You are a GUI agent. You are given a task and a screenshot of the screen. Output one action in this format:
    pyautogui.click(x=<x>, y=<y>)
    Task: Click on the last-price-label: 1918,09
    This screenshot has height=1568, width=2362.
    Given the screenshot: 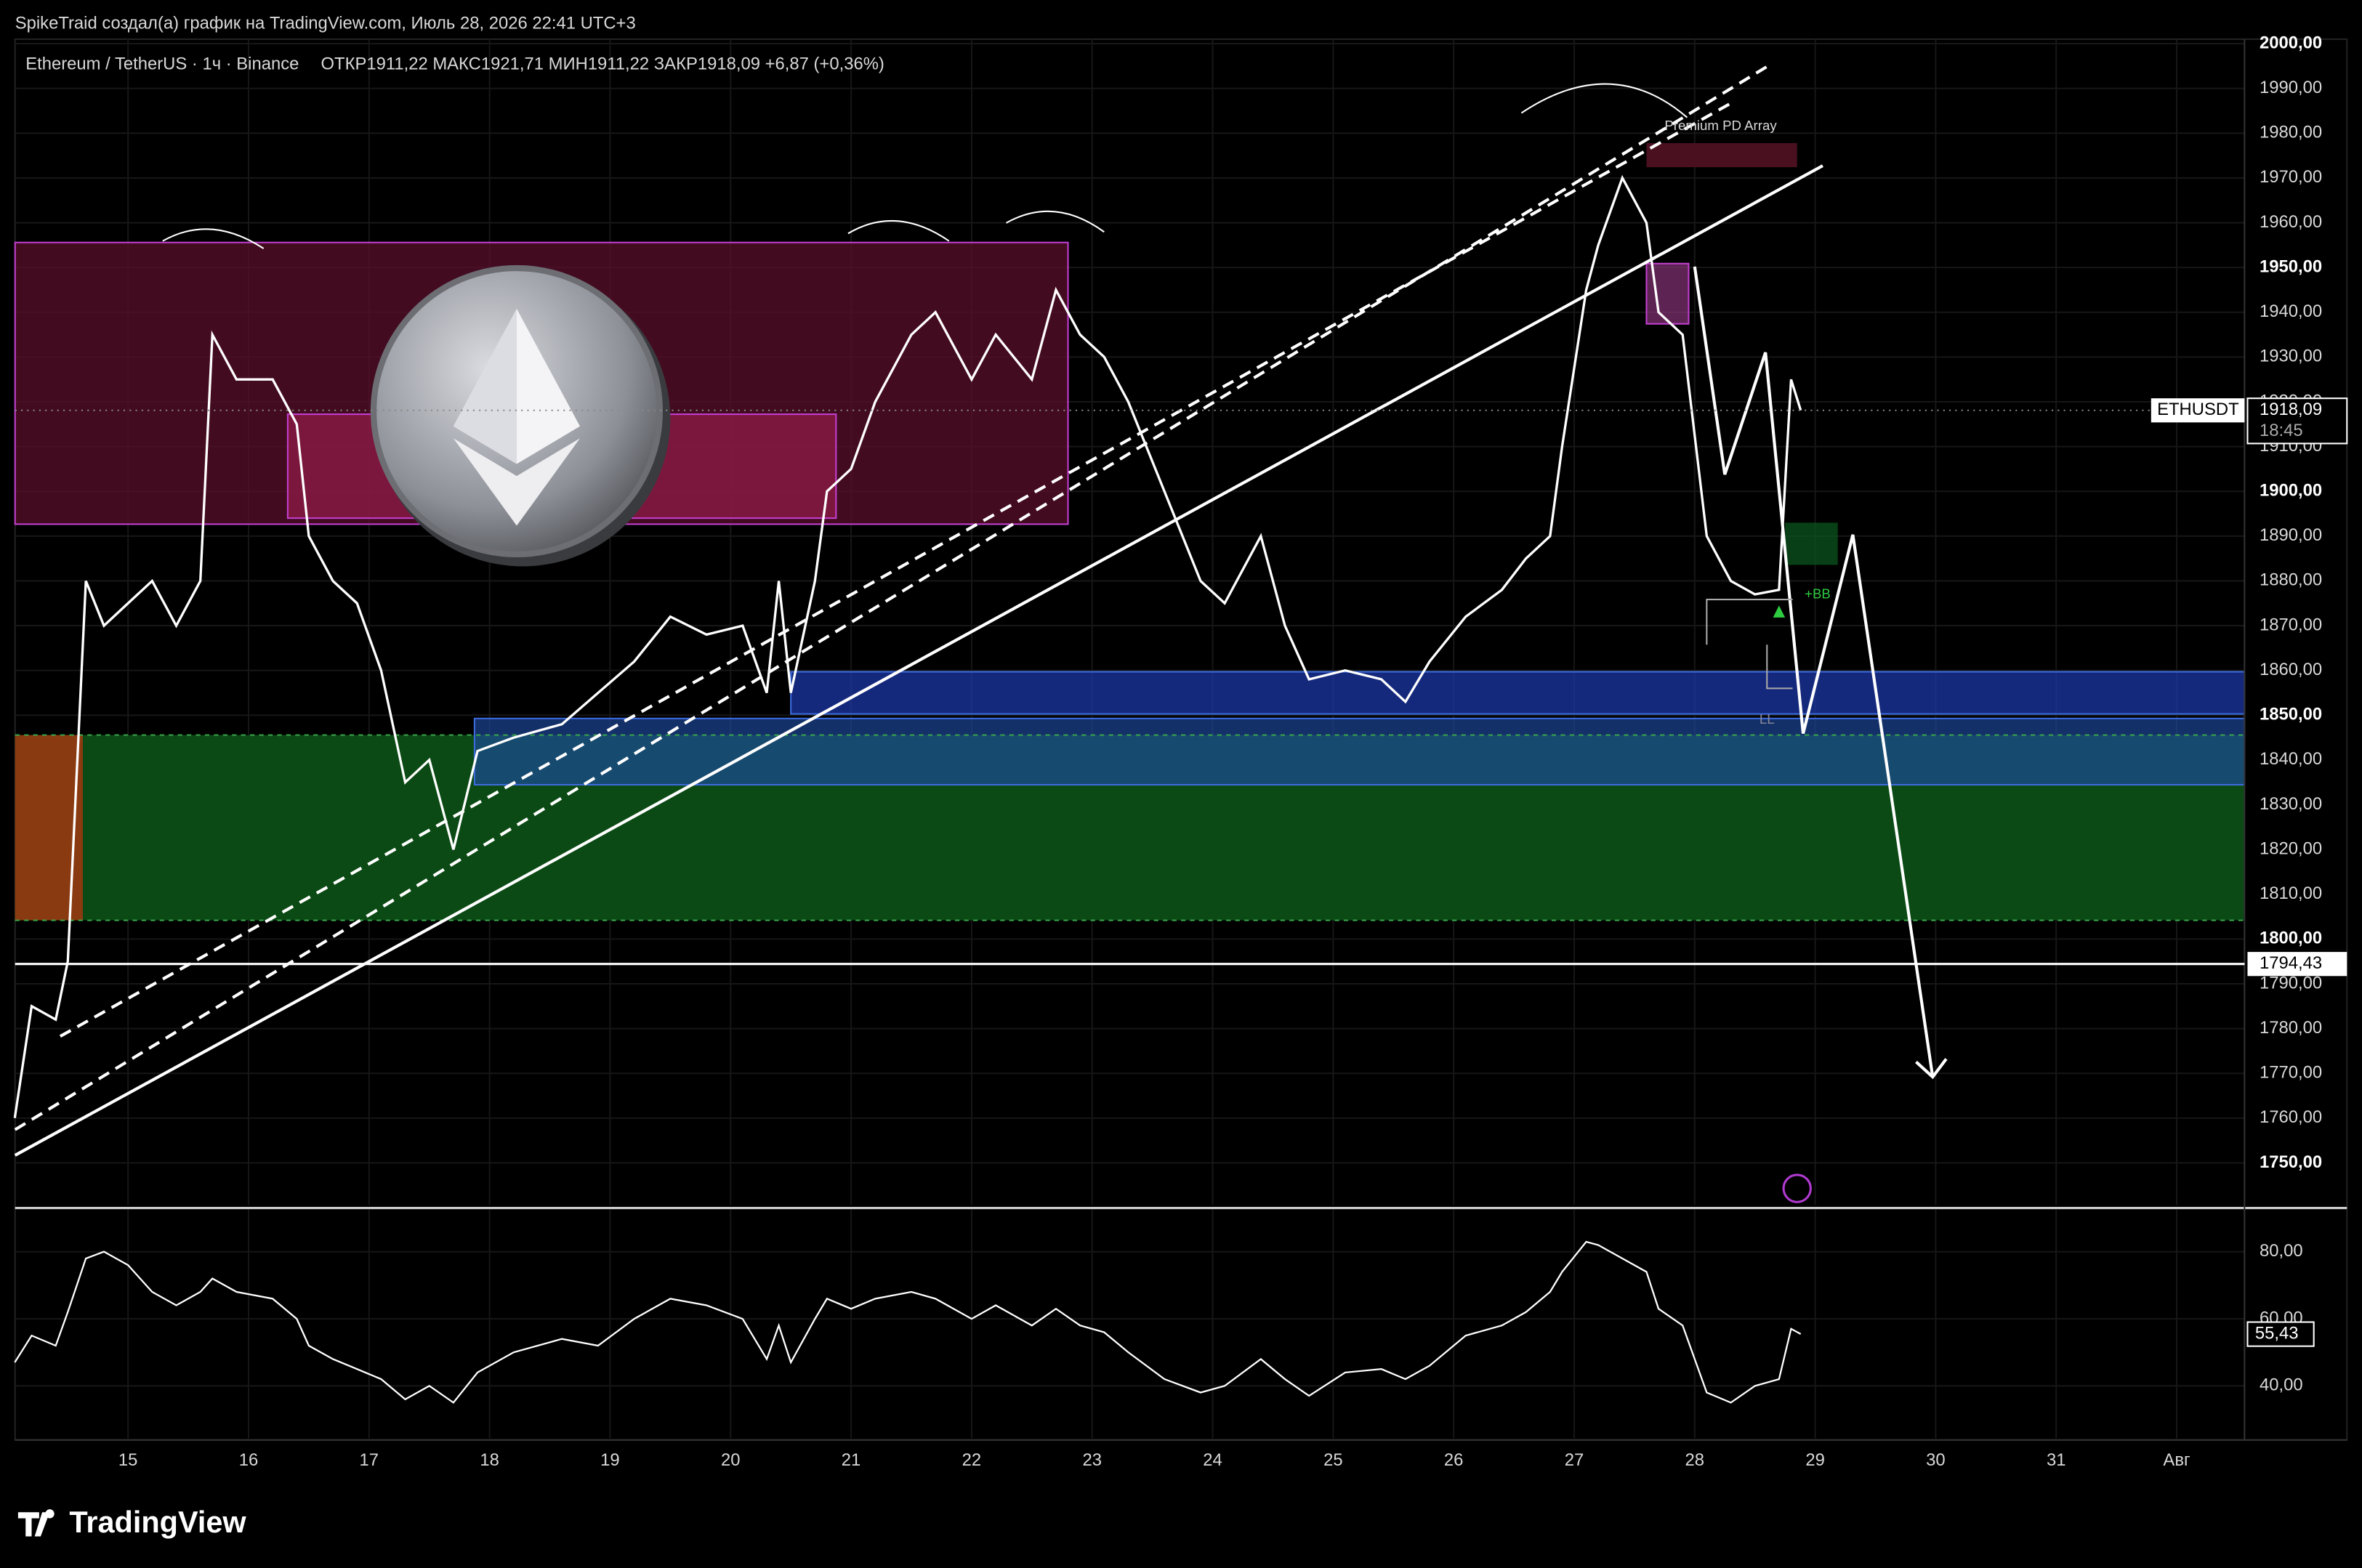 What is the action you would take?
    pyautogui.click(x=2291, y=409)
    